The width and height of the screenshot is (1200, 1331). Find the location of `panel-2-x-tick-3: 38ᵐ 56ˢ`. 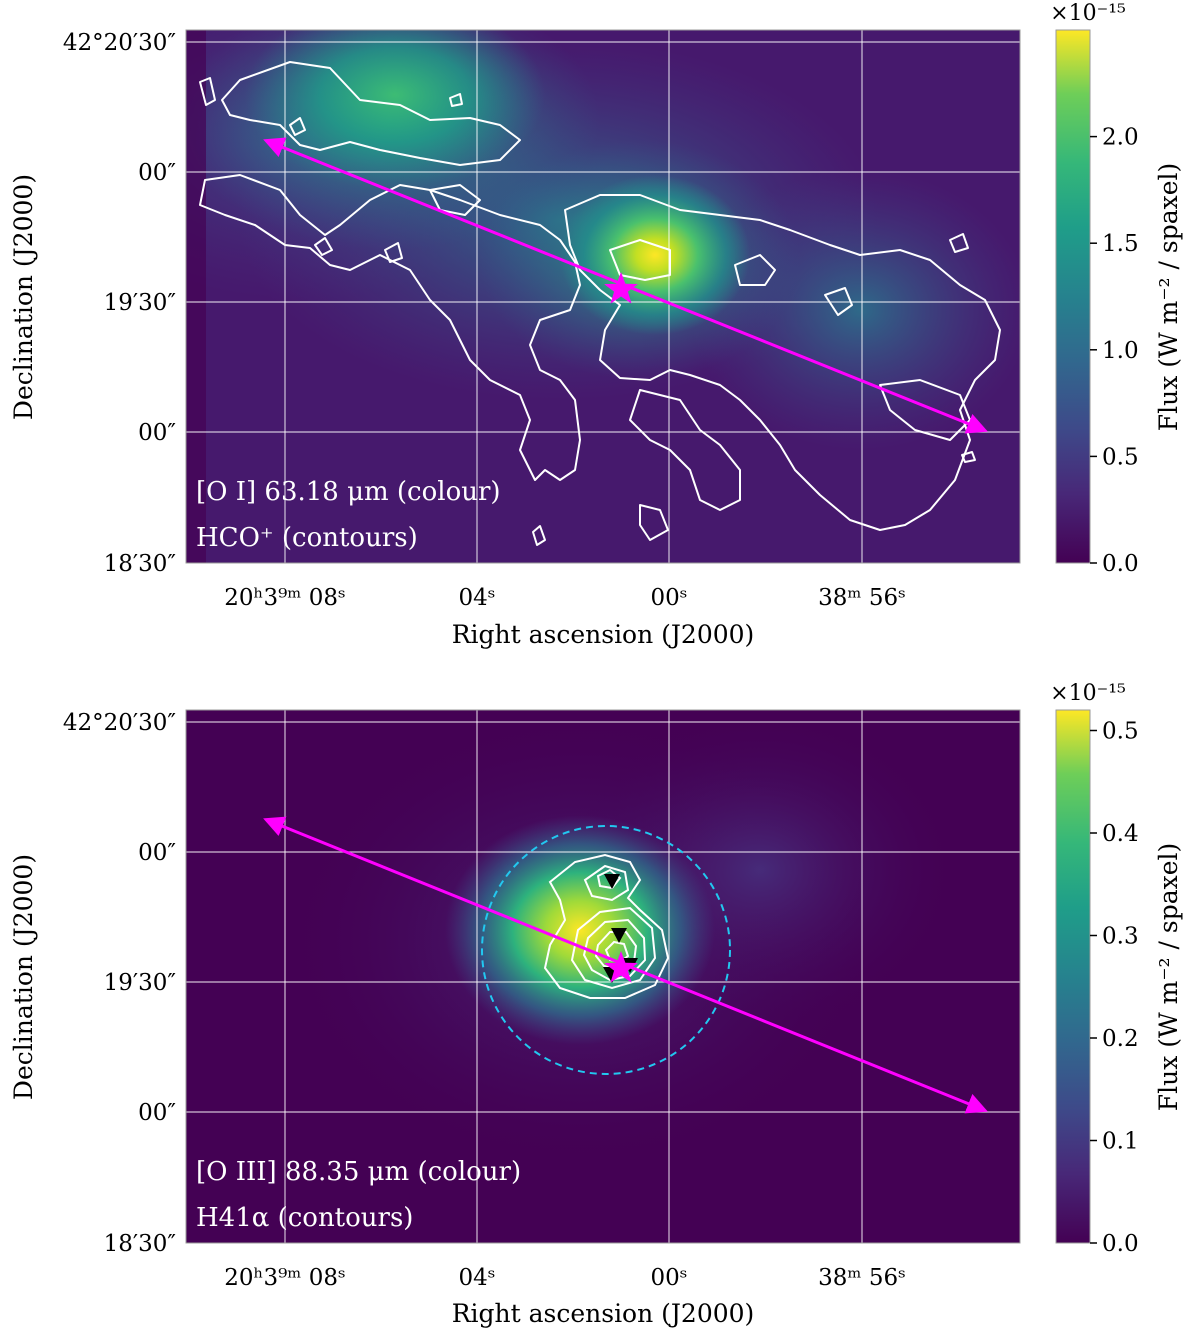

panel-2-x-tick-3: 38ᵐ 56ˢ is located at coordinates (862, 1278).